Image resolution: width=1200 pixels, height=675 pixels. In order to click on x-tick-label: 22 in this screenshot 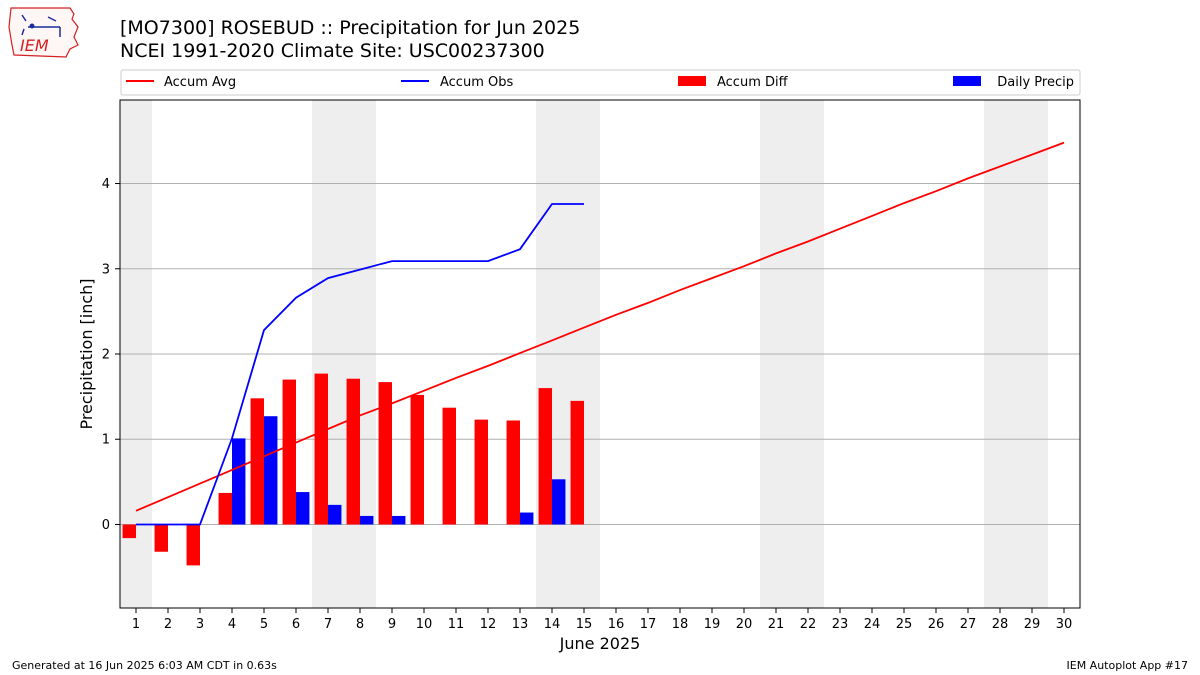, I will do `click(808, 624)`.